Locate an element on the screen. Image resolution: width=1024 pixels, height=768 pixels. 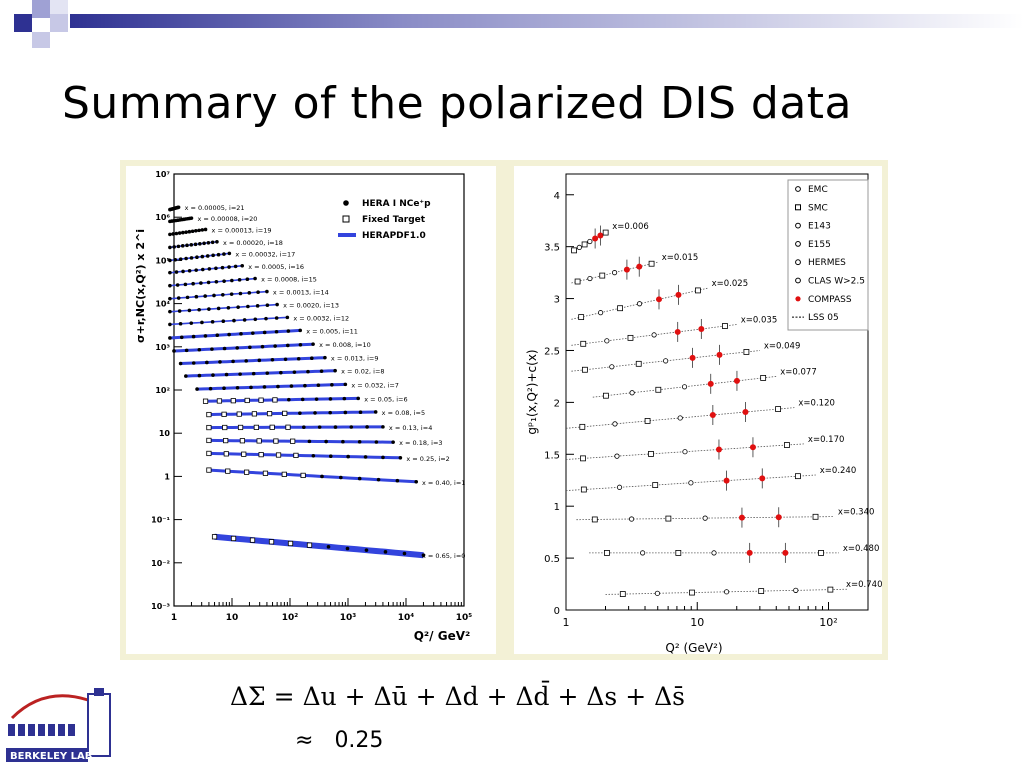
left-legend-entry: Fixed Target is located at coordinates (394, 220).